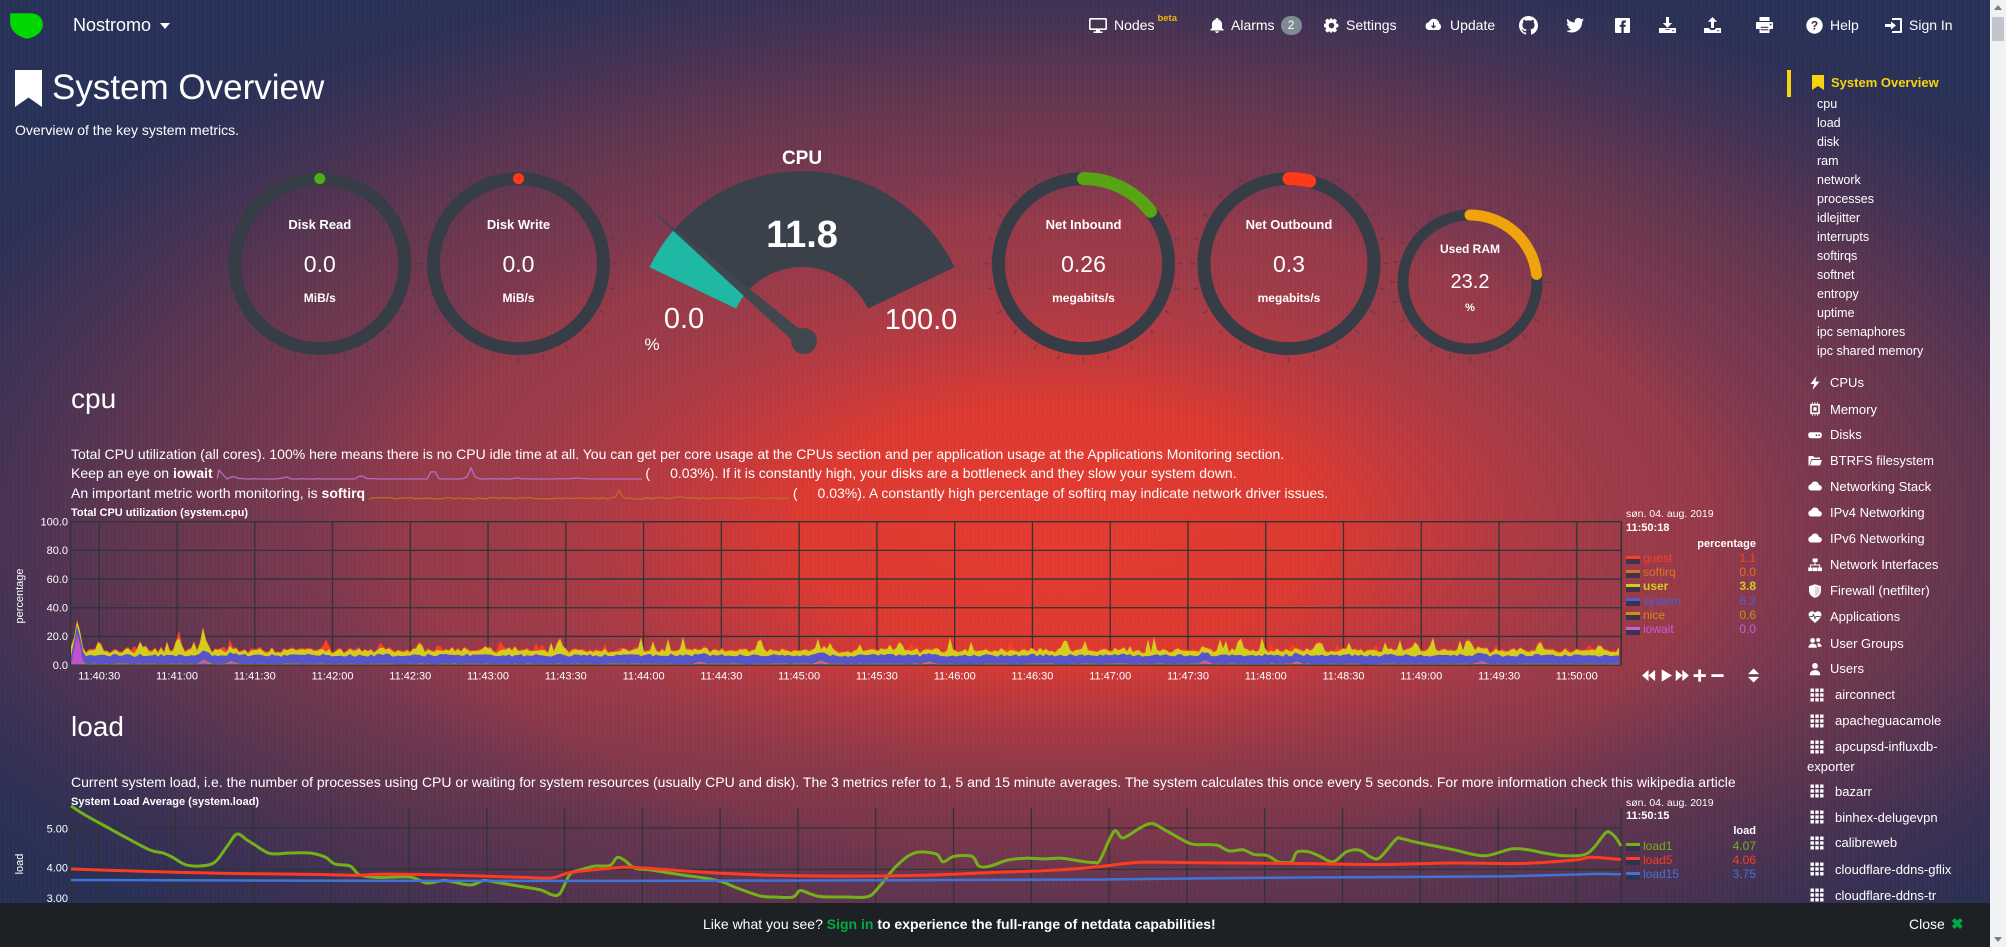 The width and height of the screenshot is (2006, 947). What do you see at coordinates (20, 595) in the screenshot?
I see `svg-text: percentage` at bounding box center [20, 595].